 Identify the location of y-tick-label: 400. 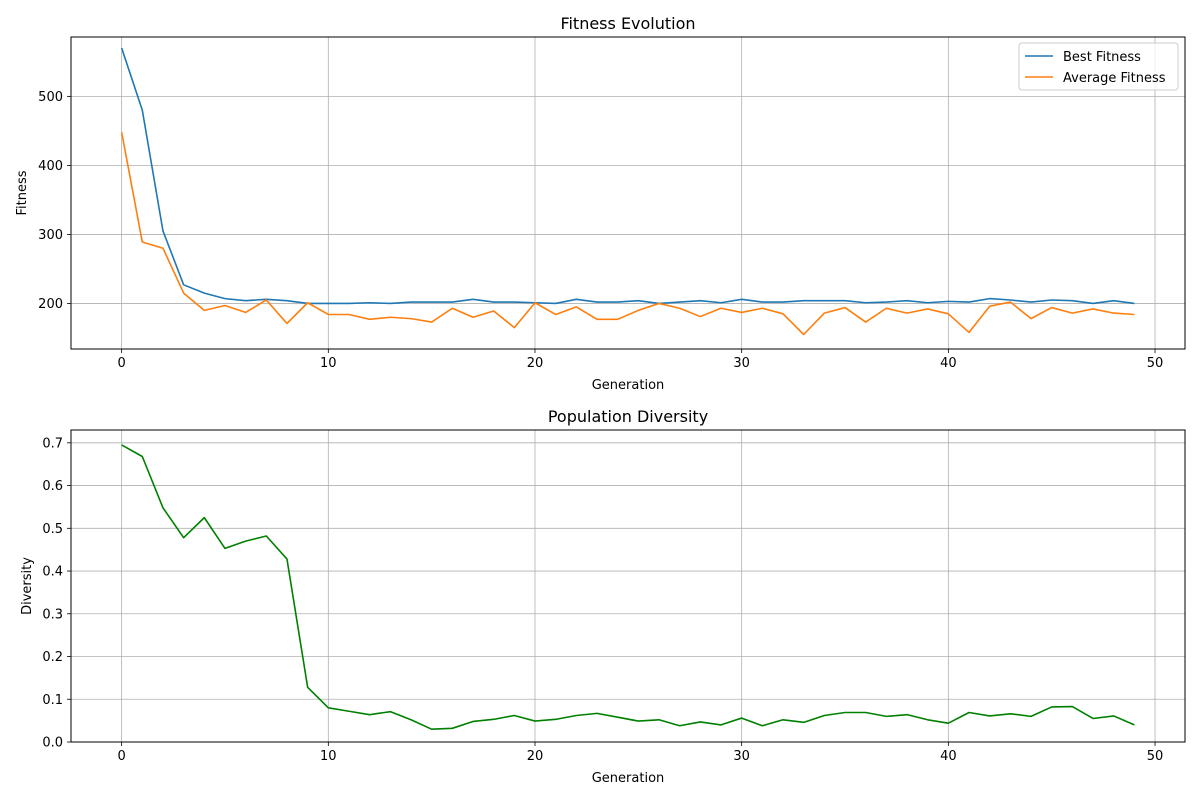
(50, 166).